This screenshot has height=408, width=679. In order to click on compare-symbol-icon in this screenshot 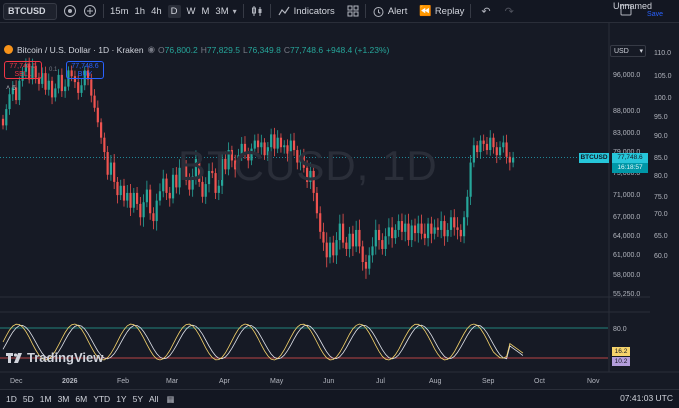, I will do `click(70, 11)`.